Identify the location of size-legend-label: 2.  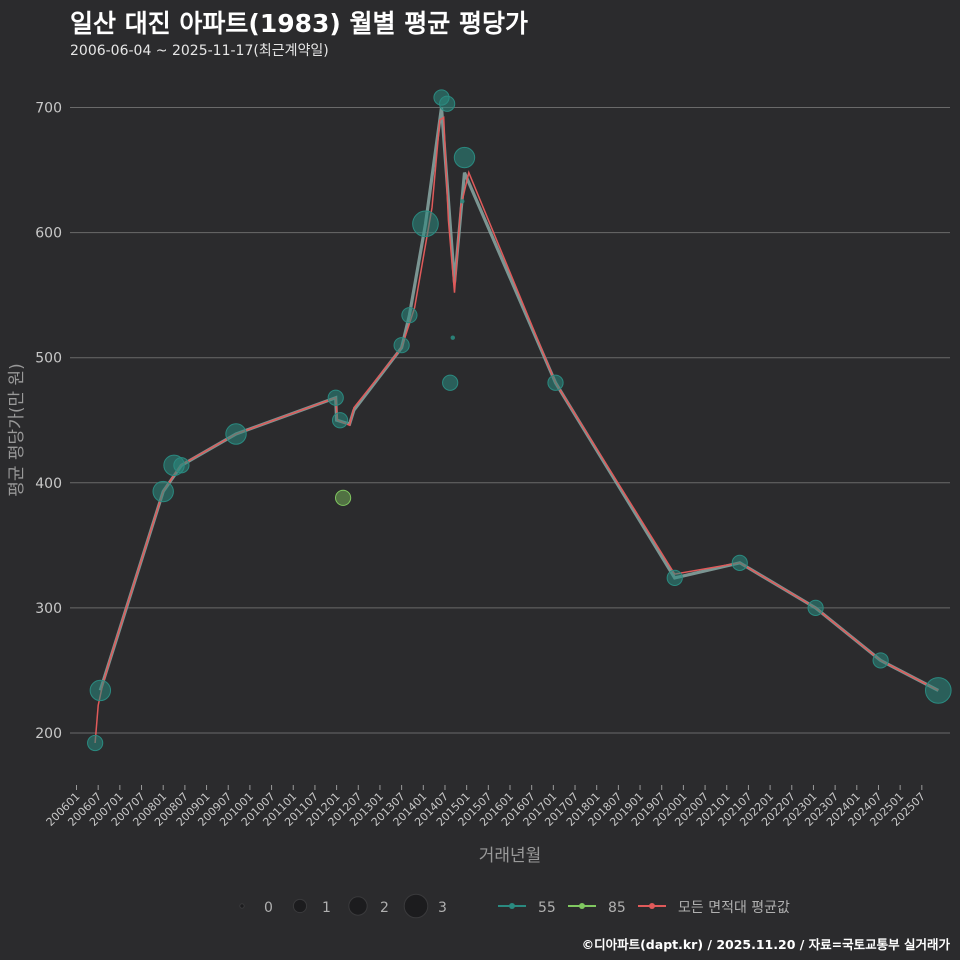
(384, 908).